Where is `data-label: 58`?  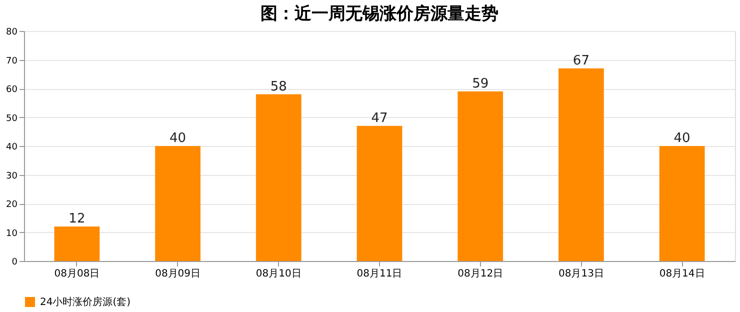
data-label: 58 is located at coordinates (278, 86).